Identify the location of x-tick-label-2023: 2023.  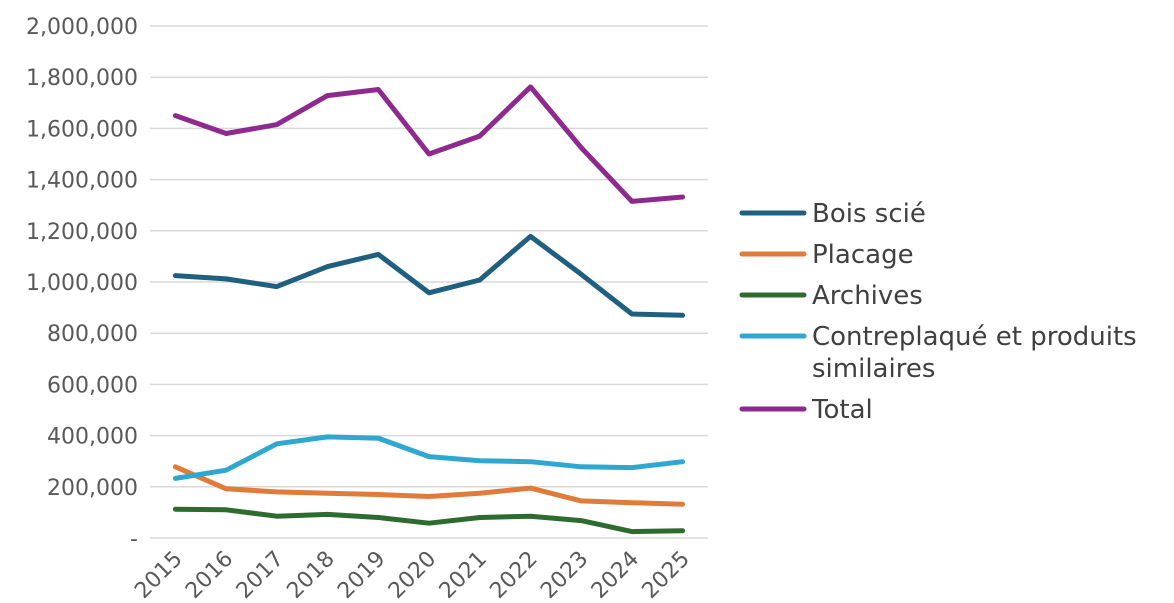
(564, 575).